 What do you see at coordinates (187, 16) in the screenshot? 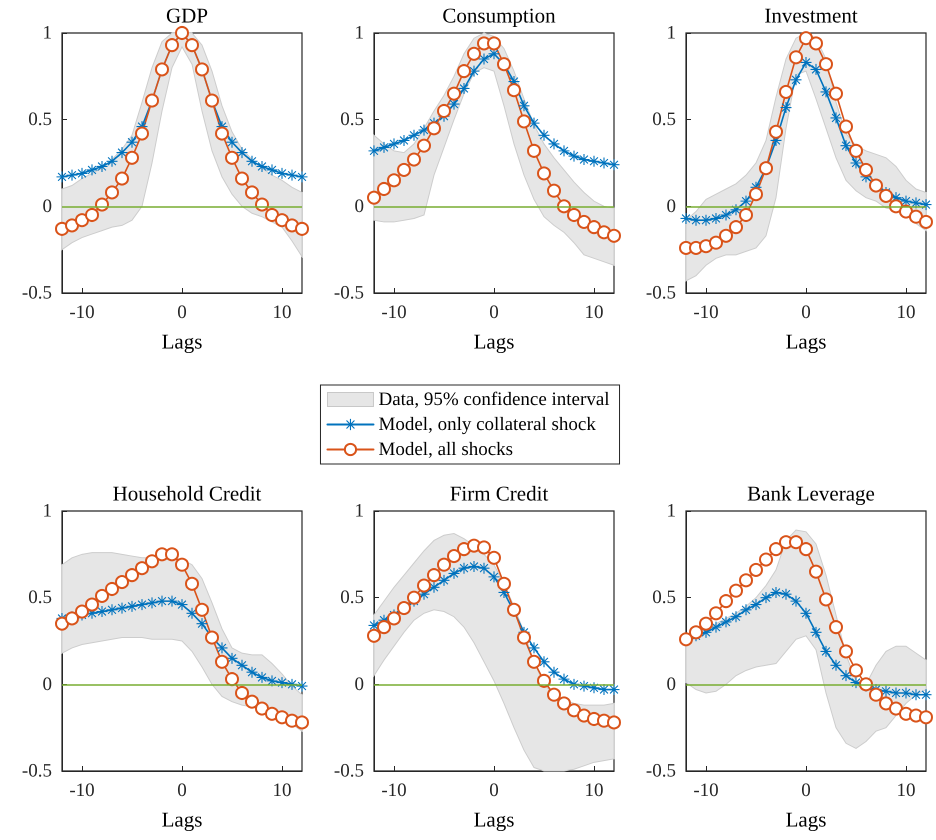
I see `chart-title: GDP` at bounding box center [187, 16].